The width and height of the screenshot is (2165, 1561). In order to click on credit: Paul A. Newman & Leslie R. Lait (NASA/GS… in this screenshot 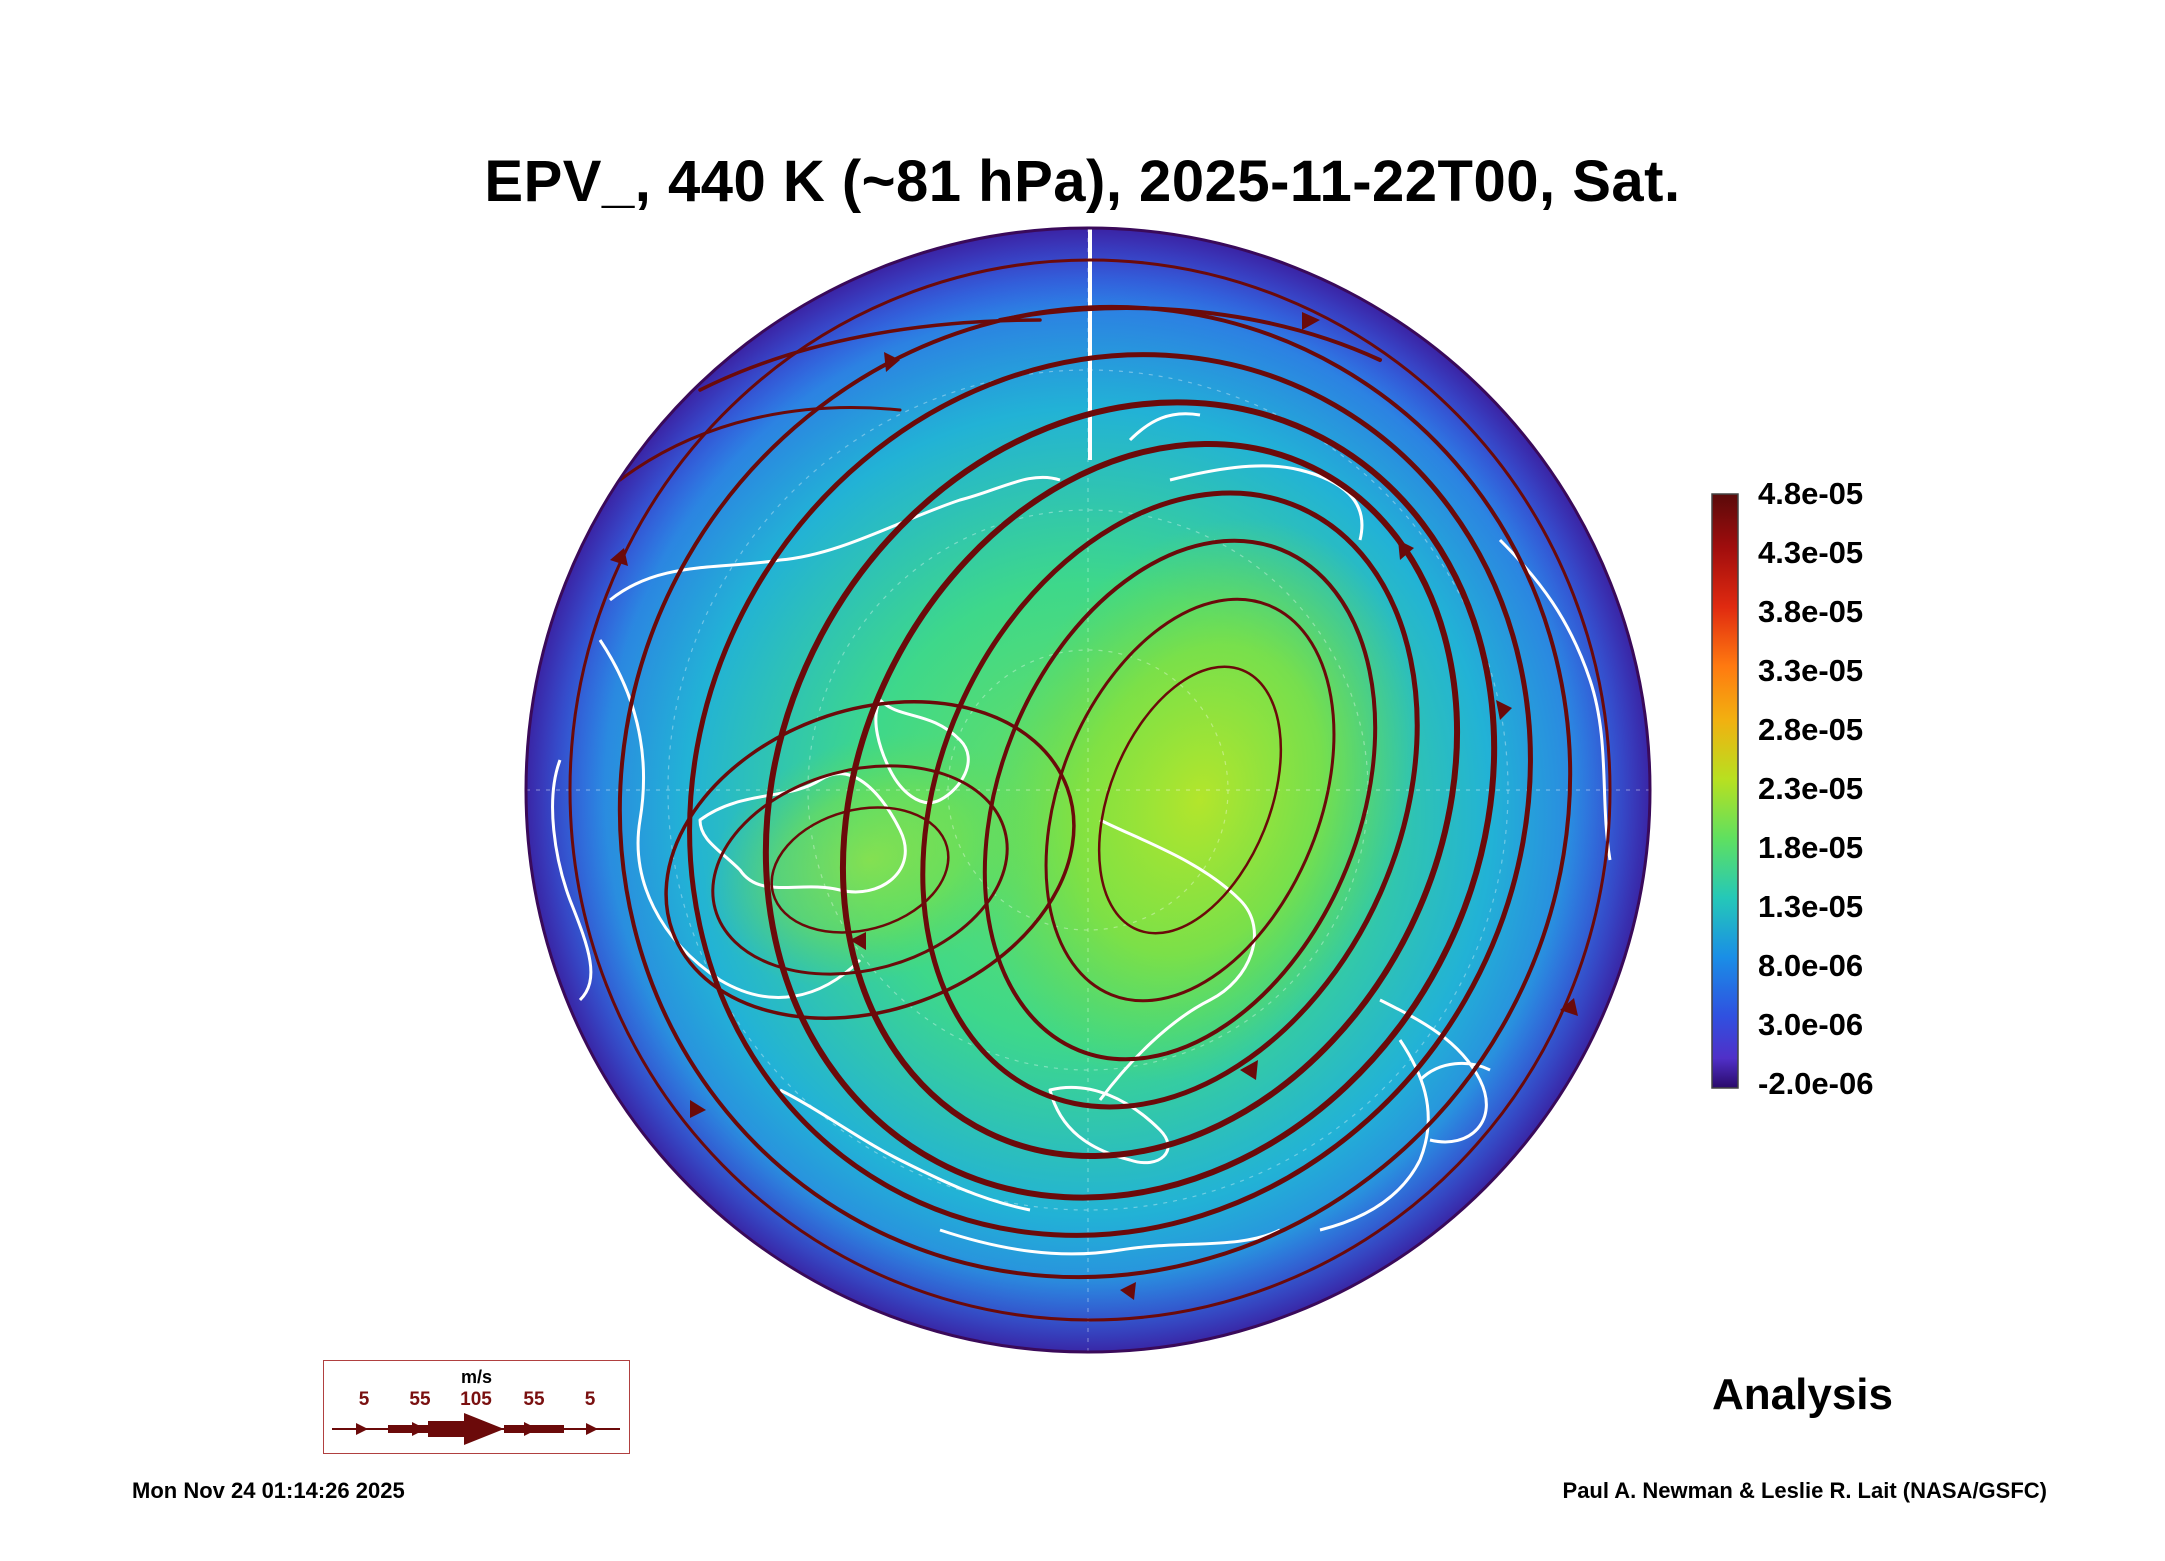, I will do `click(1804, 1490)`.